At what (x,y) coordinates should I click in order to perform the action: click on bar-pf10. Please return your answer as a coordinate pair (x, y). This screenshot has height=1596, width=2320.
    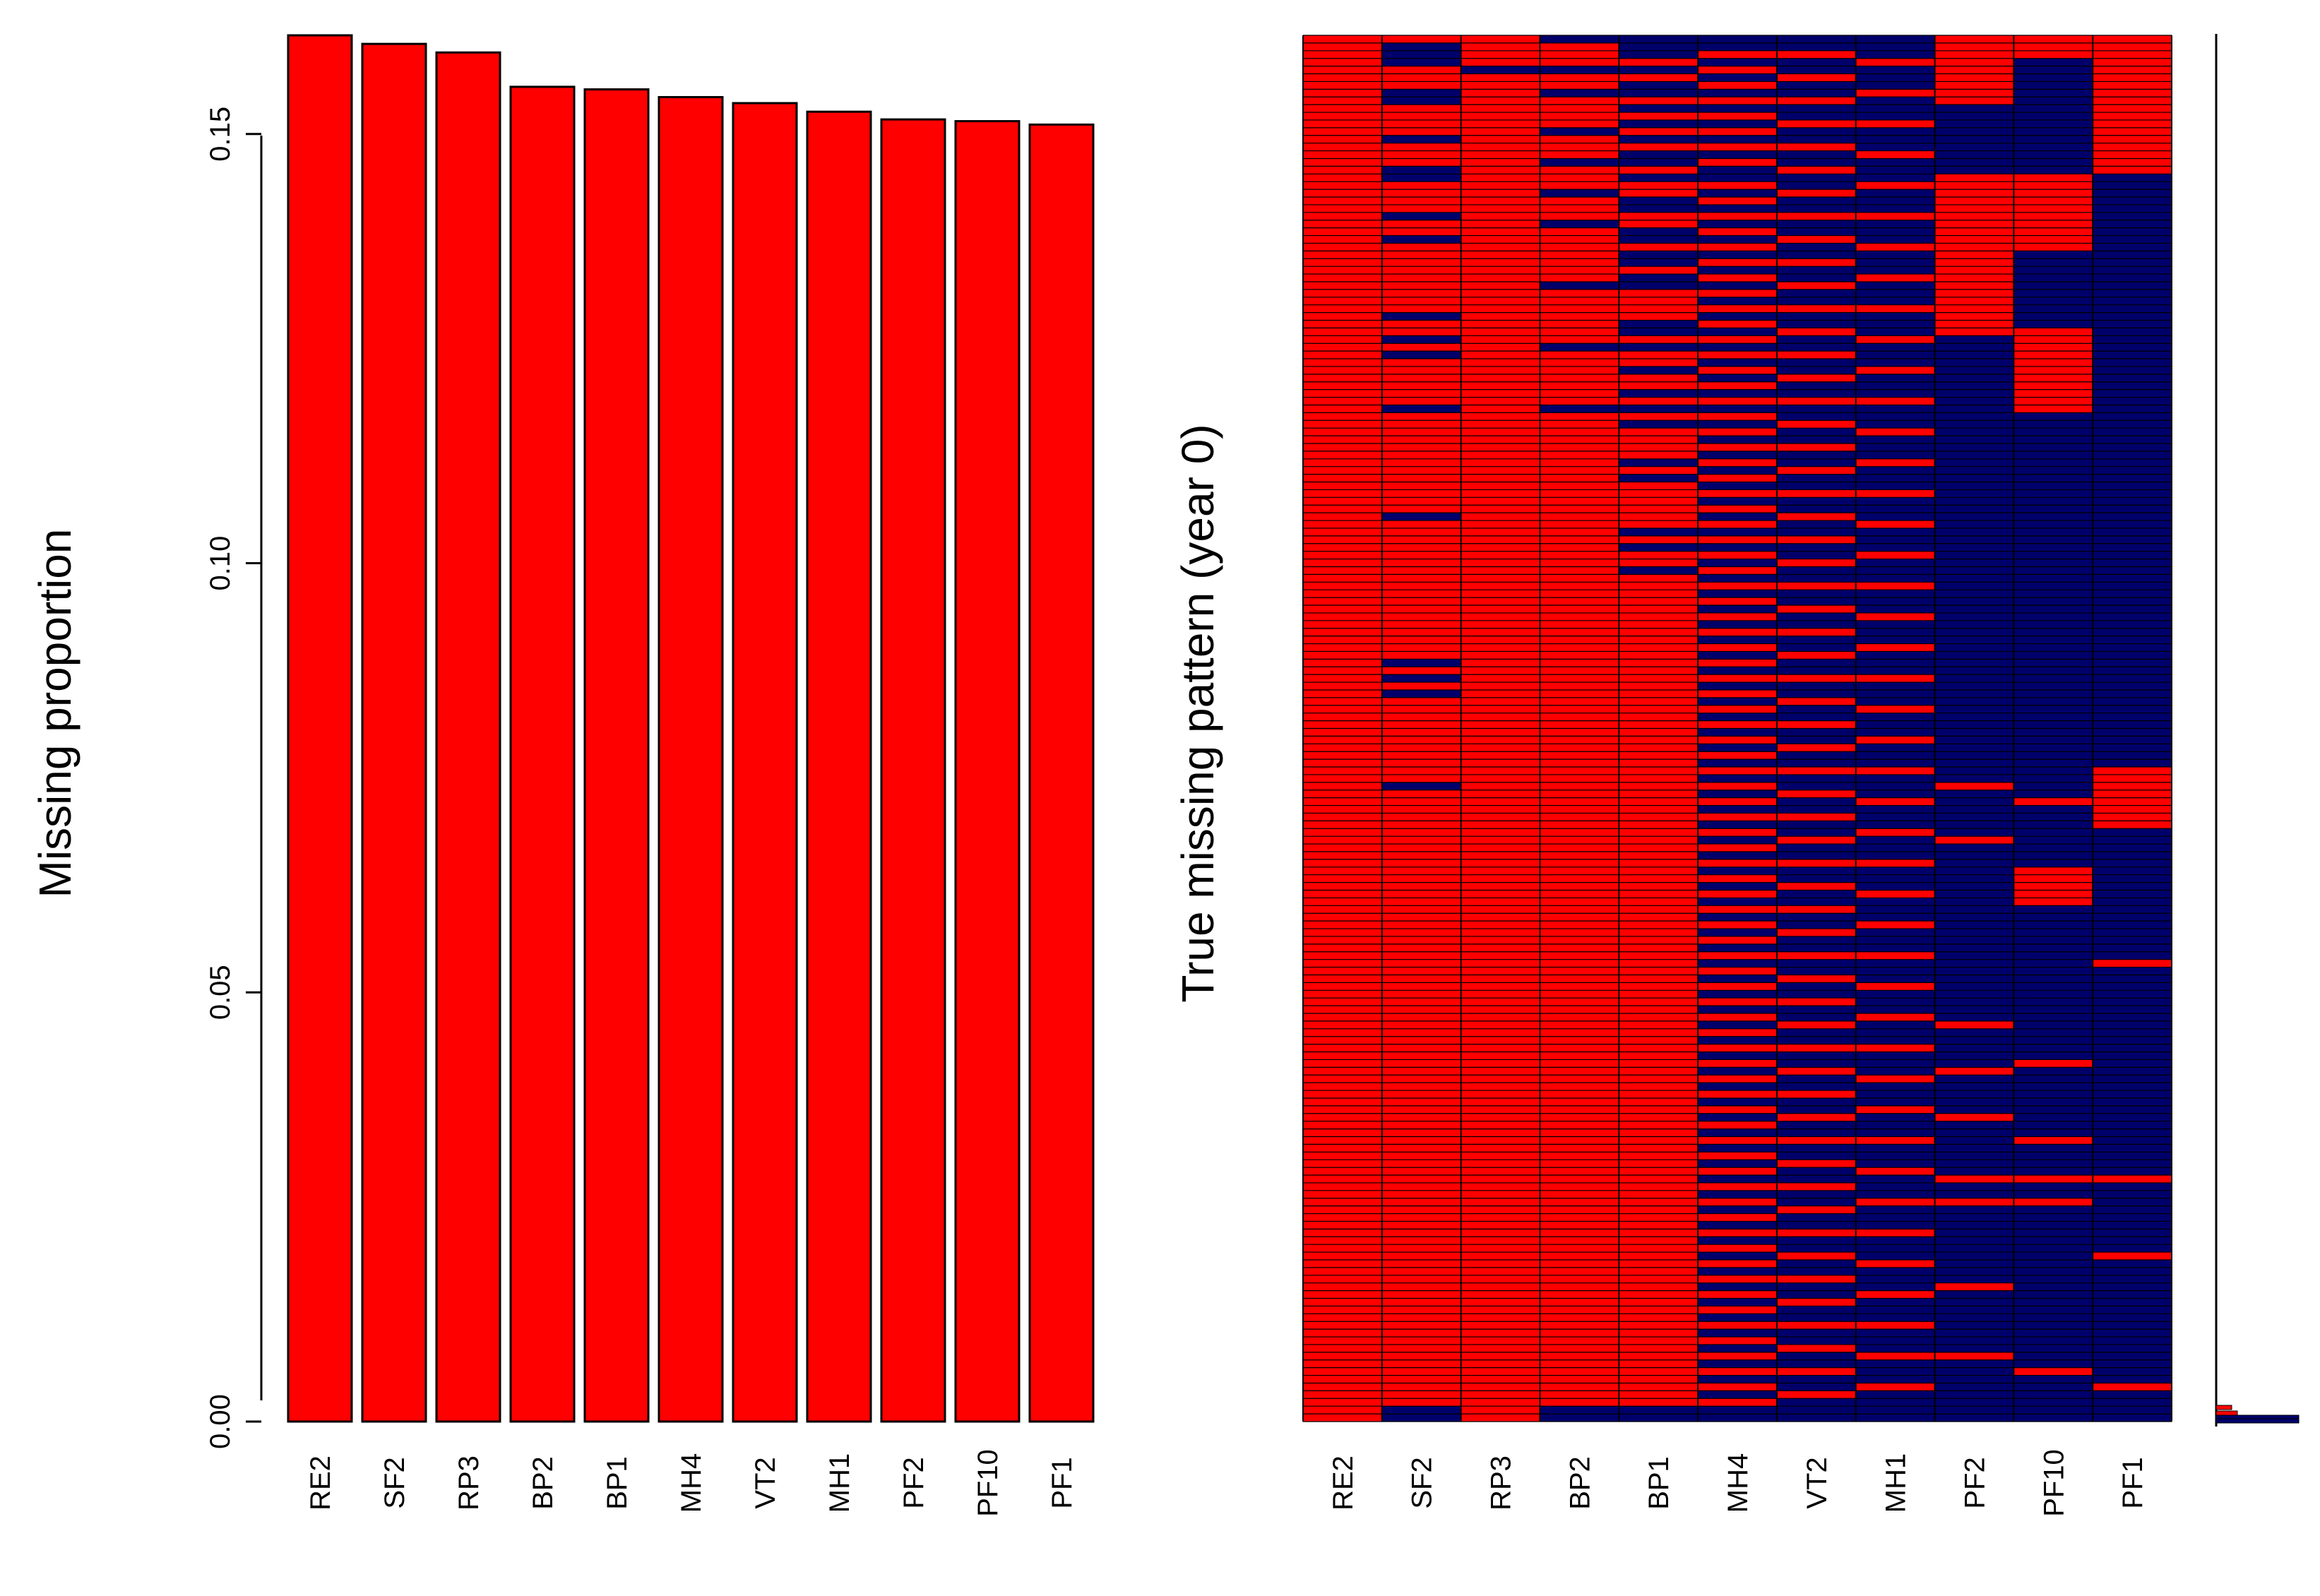
    Looking at the image, I should click on (987, 772).